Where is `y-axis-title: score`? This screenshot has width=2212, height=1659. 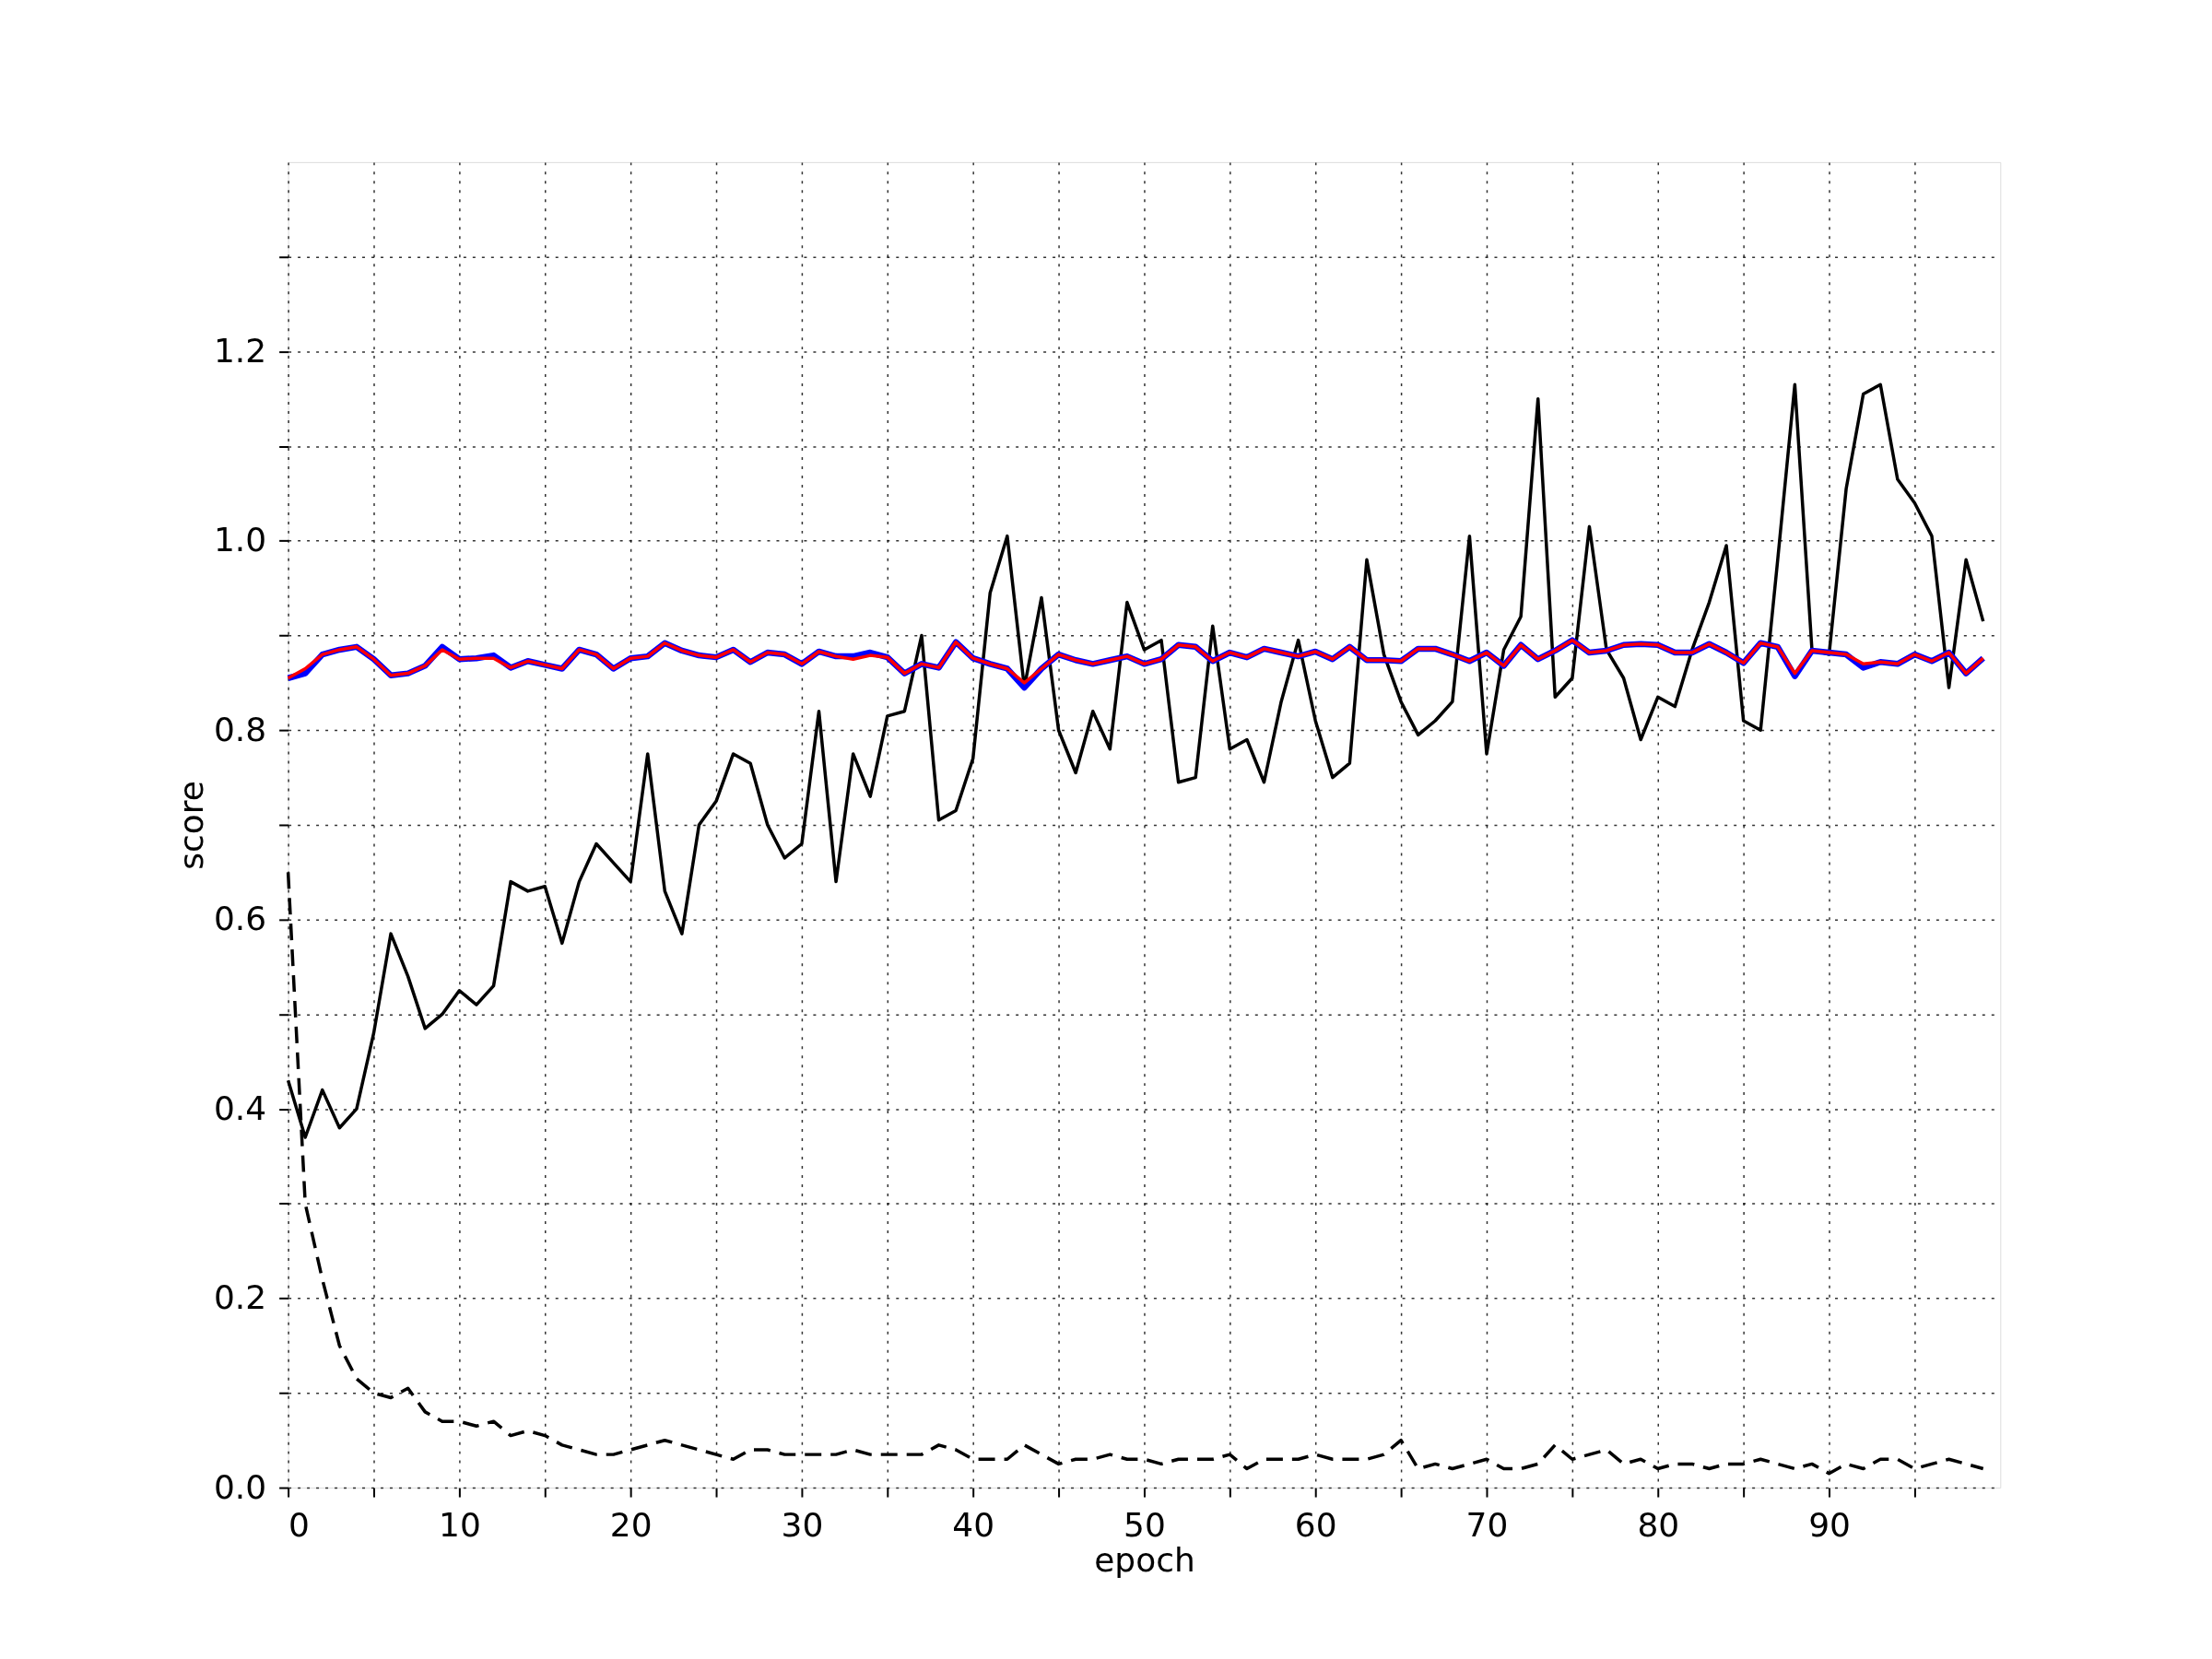 y-axis-title: score is located at coordinates (190, 825).